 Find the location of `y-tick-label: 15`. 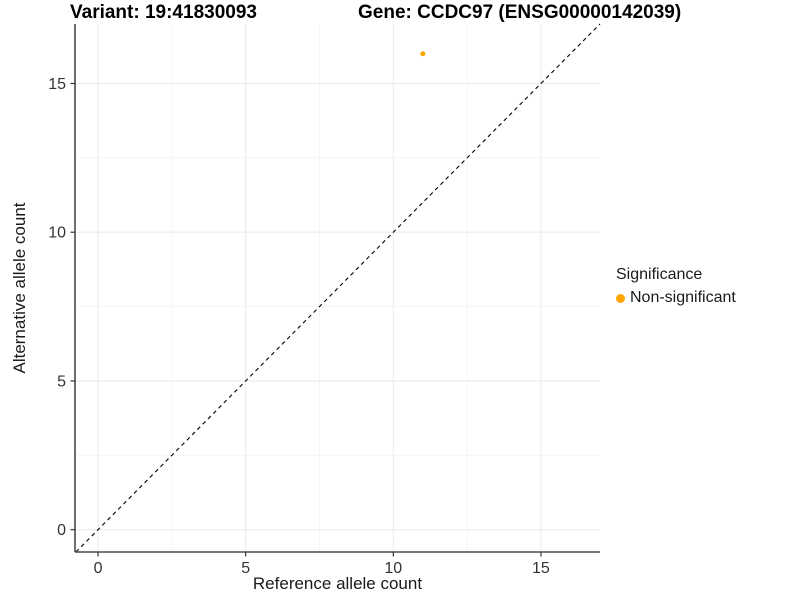

y-tick-label: 15 is located at coordinates (57, 84).